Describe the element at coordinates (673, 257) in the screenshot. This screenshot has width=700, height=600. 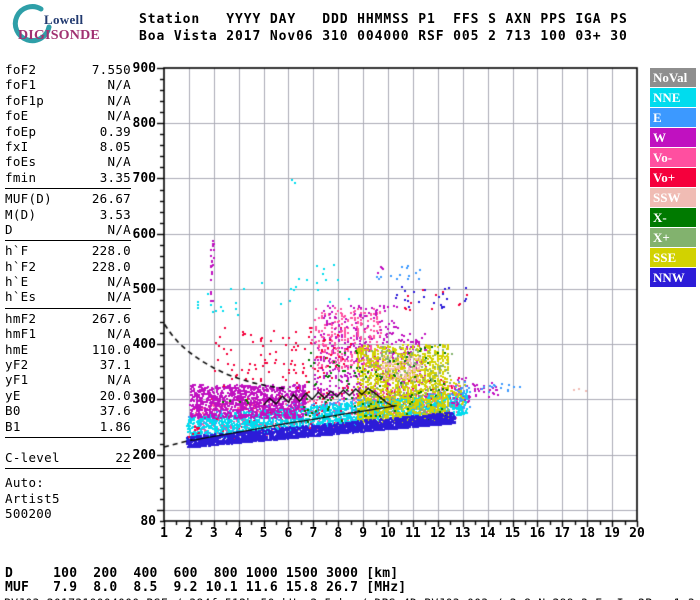
I see `legend-item-sse: SSE` at that location.